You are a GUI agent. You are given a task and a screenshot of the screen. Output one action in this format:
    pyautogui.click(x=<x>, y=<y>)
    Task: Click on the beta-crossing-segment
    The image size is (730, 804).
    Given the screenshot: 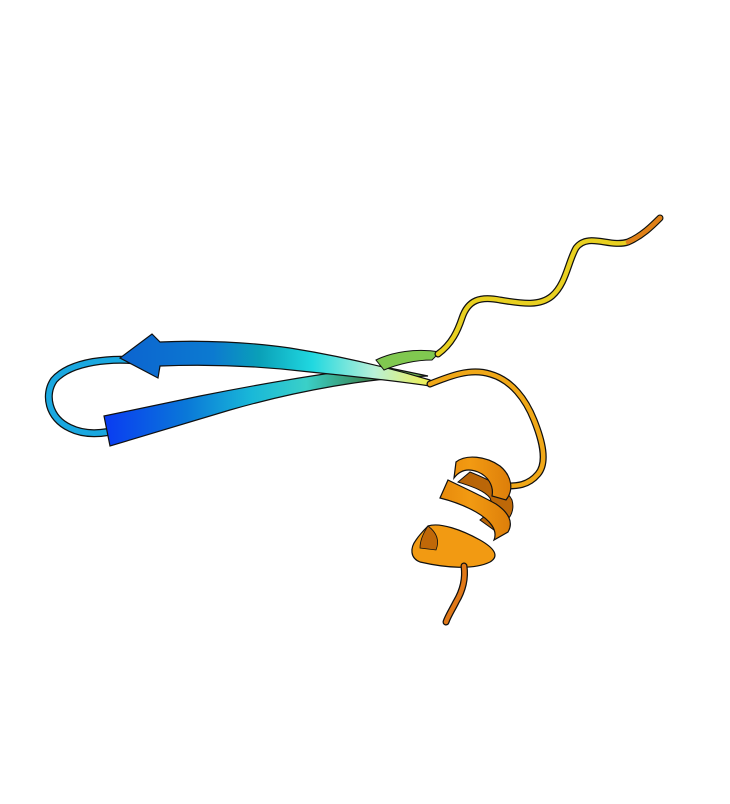 What is the action you would take?
    pyautogui.click(x=408, y=360)
    